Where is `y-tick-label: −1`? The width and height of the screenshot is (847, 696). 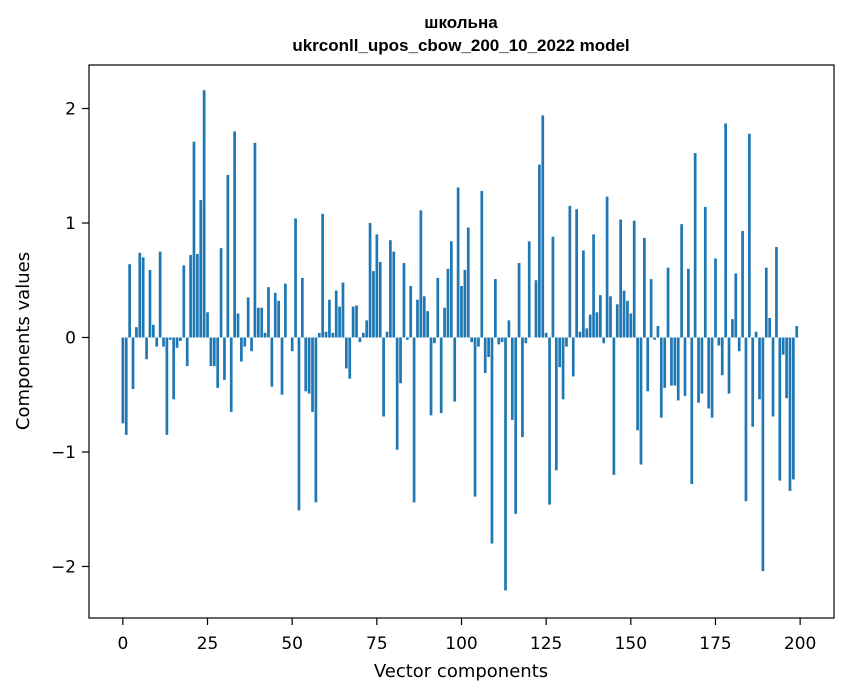 y-tick-label: −1 is located at coordinates (63, 453).